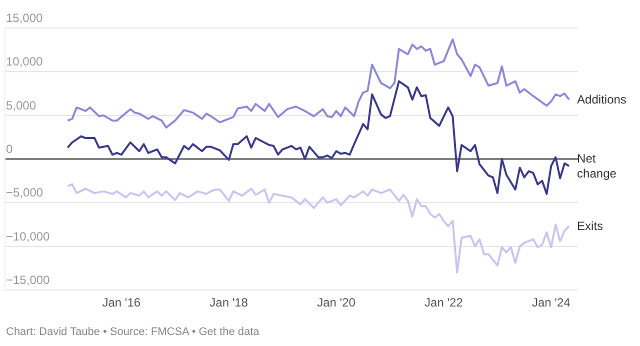  I want to click on y-tick-label: 0, so click(9, 149).